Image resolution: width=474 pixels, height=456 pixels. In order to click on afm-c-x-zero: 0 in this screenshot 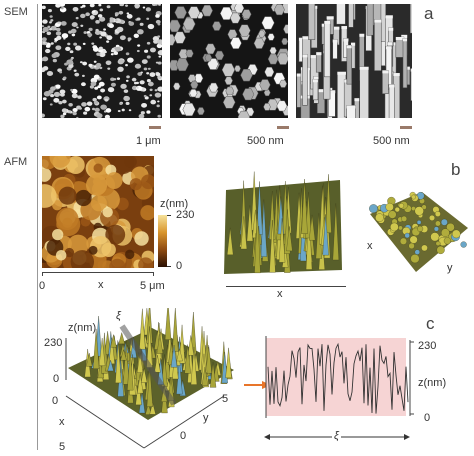, I will do `click(183, 436)`.